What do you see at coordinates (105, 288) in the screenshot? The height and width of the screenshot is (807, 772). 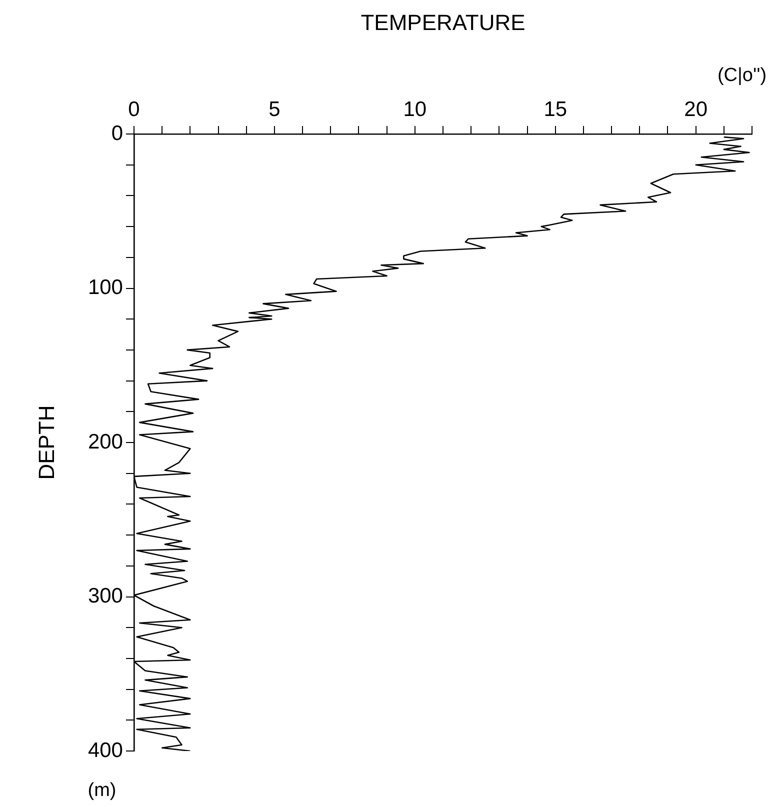 I see `y-tick-label: 100` at bounding box center [105, 288].